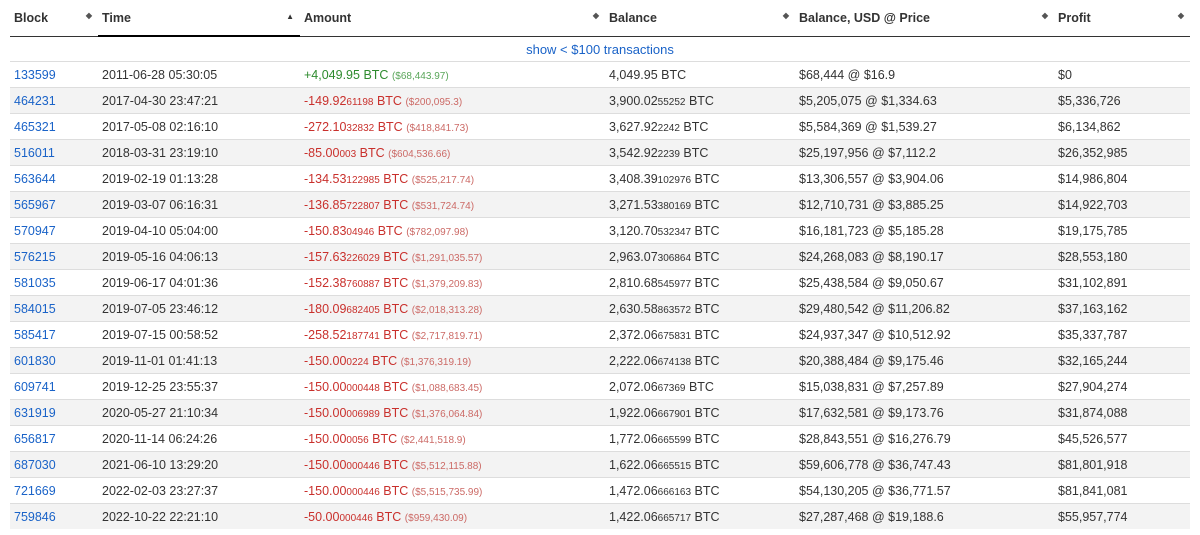 The image size is (1200, 535). I want to click on block-cell: 565967, so click(54, 204).